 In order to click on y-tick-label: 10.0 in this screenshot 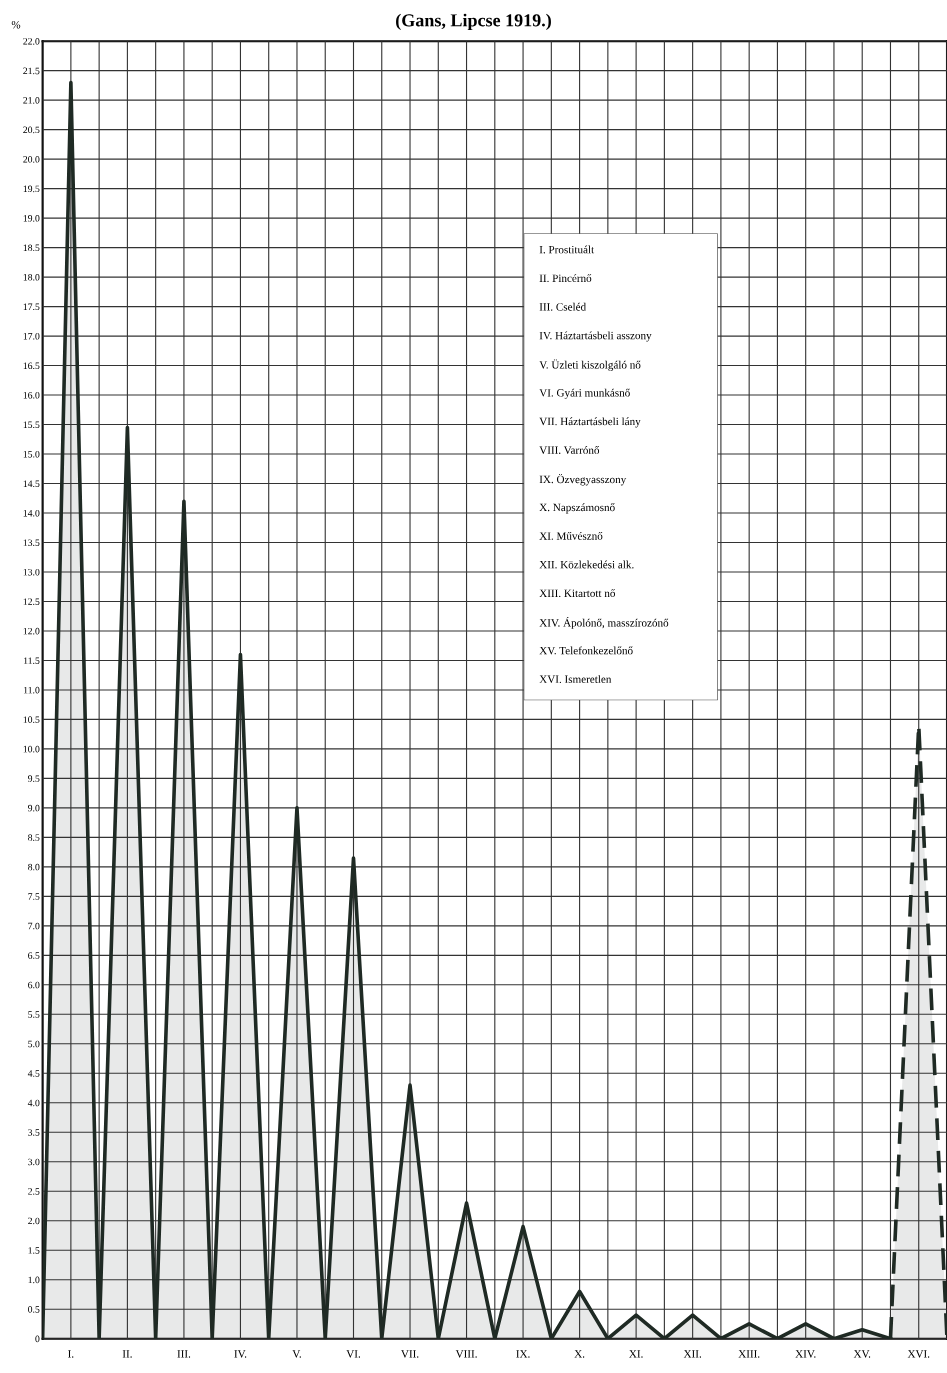, I will do `click(31, 749)`.